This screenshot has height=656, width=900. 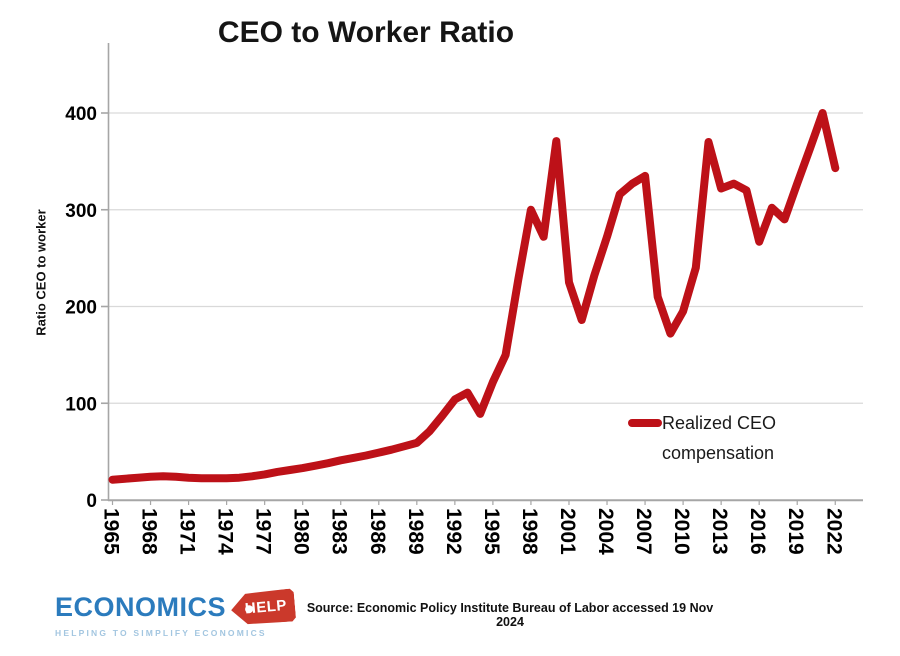 What do you see at coordinates (681, 531) in the screenshot?
I see `svg-text: 2010` at bounding box center [681, 531].